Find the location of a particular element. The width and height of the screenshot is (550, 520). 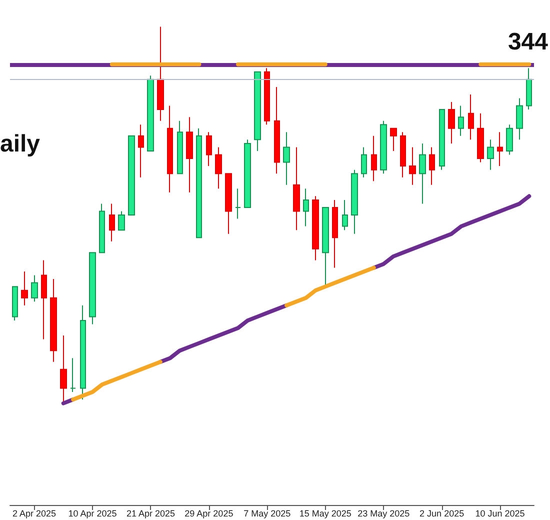

x-tick-label: 15 May 2025 is located at coordinates (325, 513).